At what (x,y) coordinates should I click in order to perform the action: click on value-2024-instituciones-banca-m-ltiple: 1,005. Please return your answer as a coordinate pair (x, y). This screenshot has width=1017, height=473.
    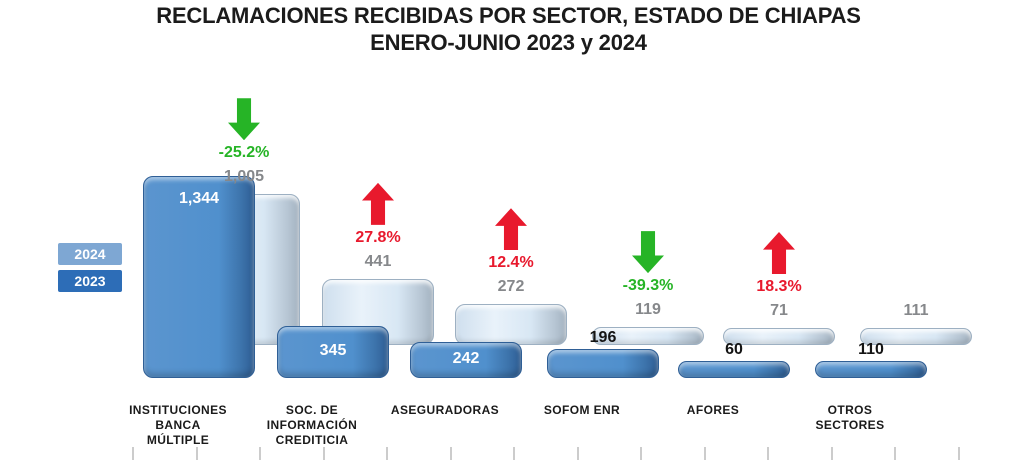
    Looking at the image, I should click on (244, 177).